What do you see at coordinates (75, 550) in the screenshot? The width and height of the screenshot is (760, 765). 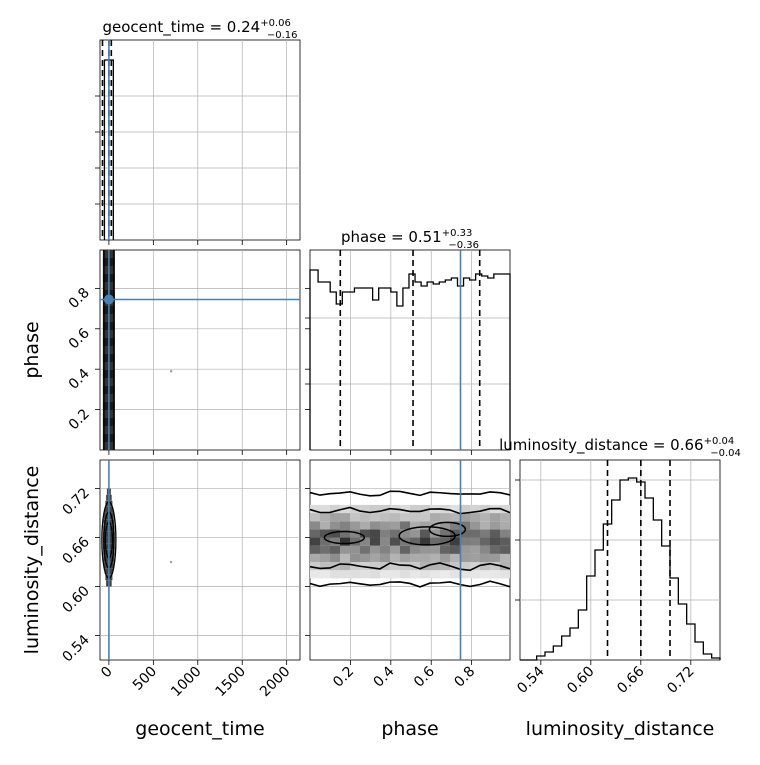 I see `y-tick-label-luminosity_distance: 0.66` at bounding box center [75, 550].